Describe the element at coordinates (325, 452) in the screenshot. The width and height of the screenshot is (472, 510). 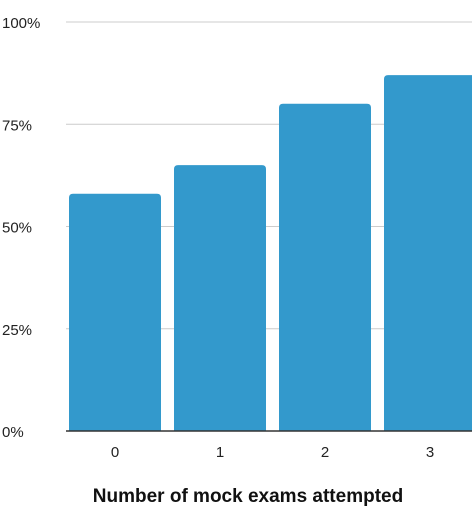
I see `x-tick-label: 2` at that location.